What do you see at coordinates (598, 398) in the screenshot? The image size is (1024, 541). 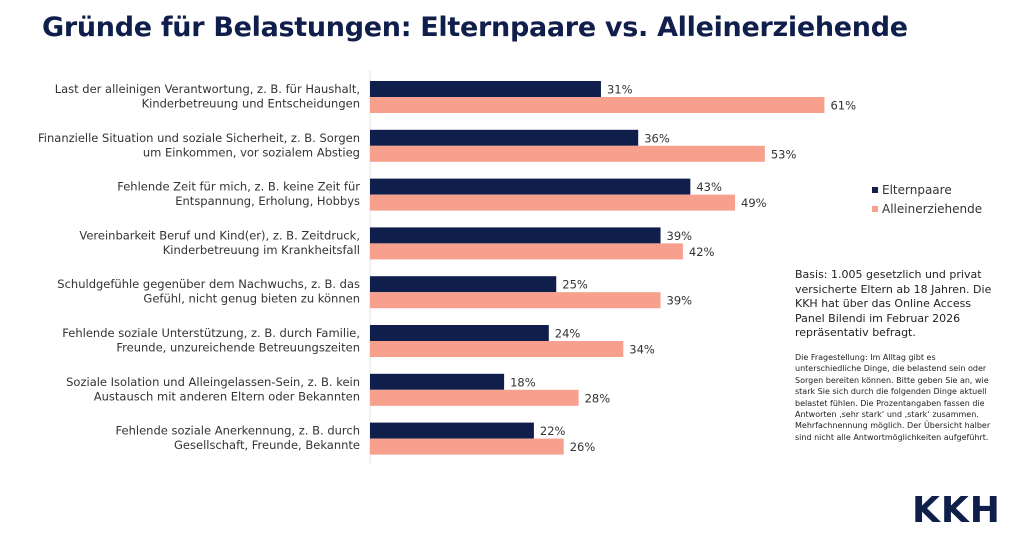 I see `data-label: 28%` at bounding box center [598, 398].